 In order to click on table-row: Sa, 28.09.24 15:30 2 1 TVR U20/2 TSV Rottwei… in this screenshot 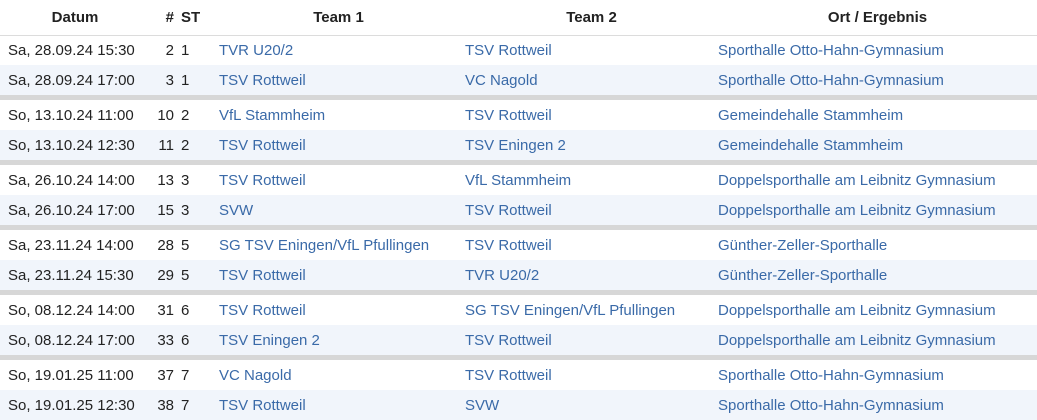, I will do `click(518, 50)`.